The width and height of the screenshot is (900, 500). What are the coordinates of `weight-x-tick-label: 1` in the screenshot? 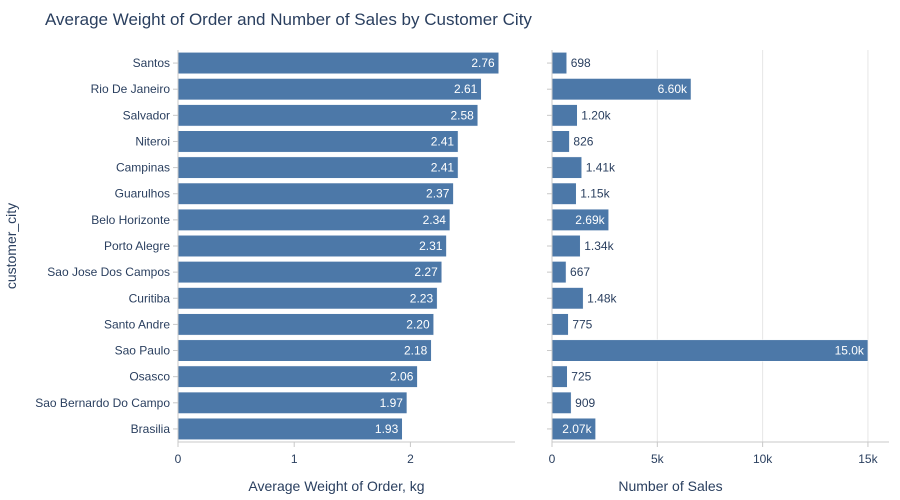 It's located at (294, 459).